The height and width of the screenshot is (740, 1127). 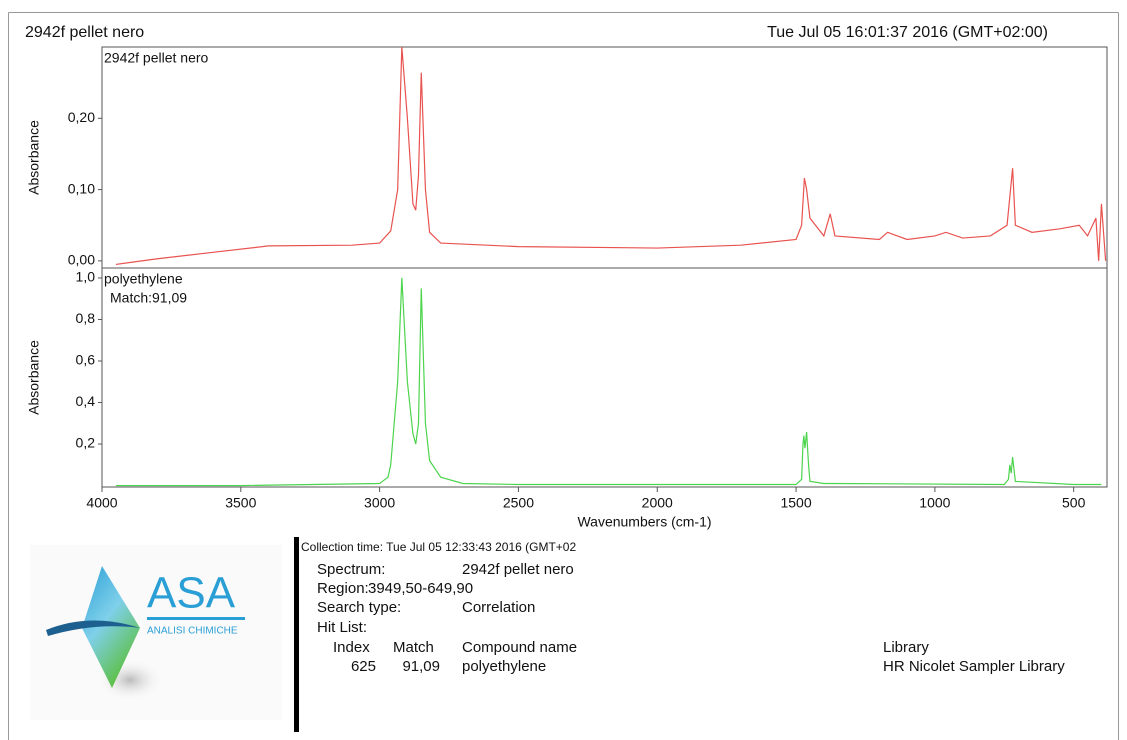 What do you see at coordinates (657, 503) in the screenshot?
I see `x-tick-label: 2000` at bounding box center [657, 503].